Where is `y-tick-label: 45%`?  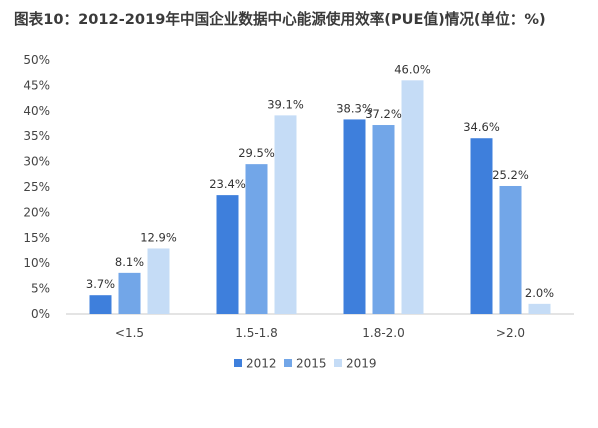
y-tick-label: 45% is located at coordinates (36, 85).